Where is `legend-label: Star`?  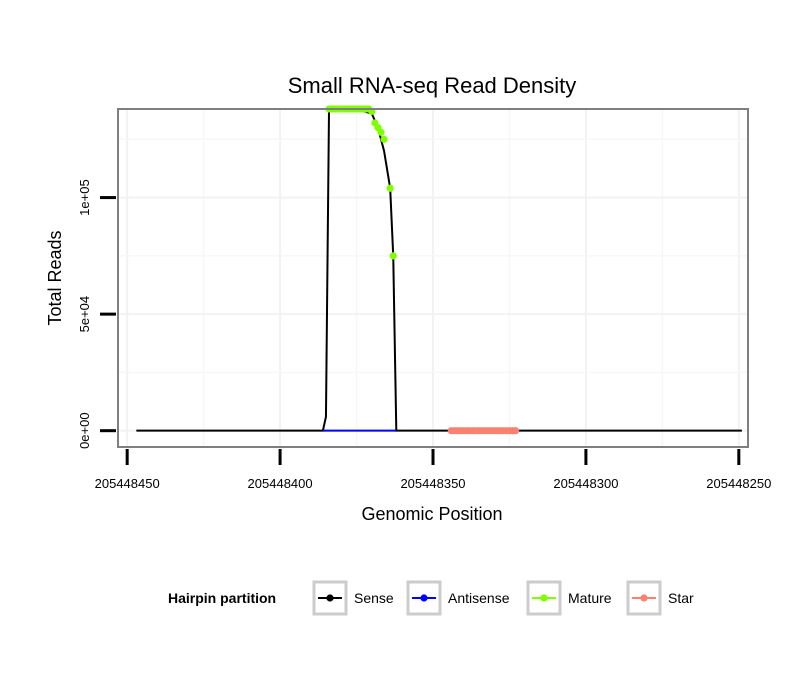
legend-label: Star is located at coordinates (681, 598).